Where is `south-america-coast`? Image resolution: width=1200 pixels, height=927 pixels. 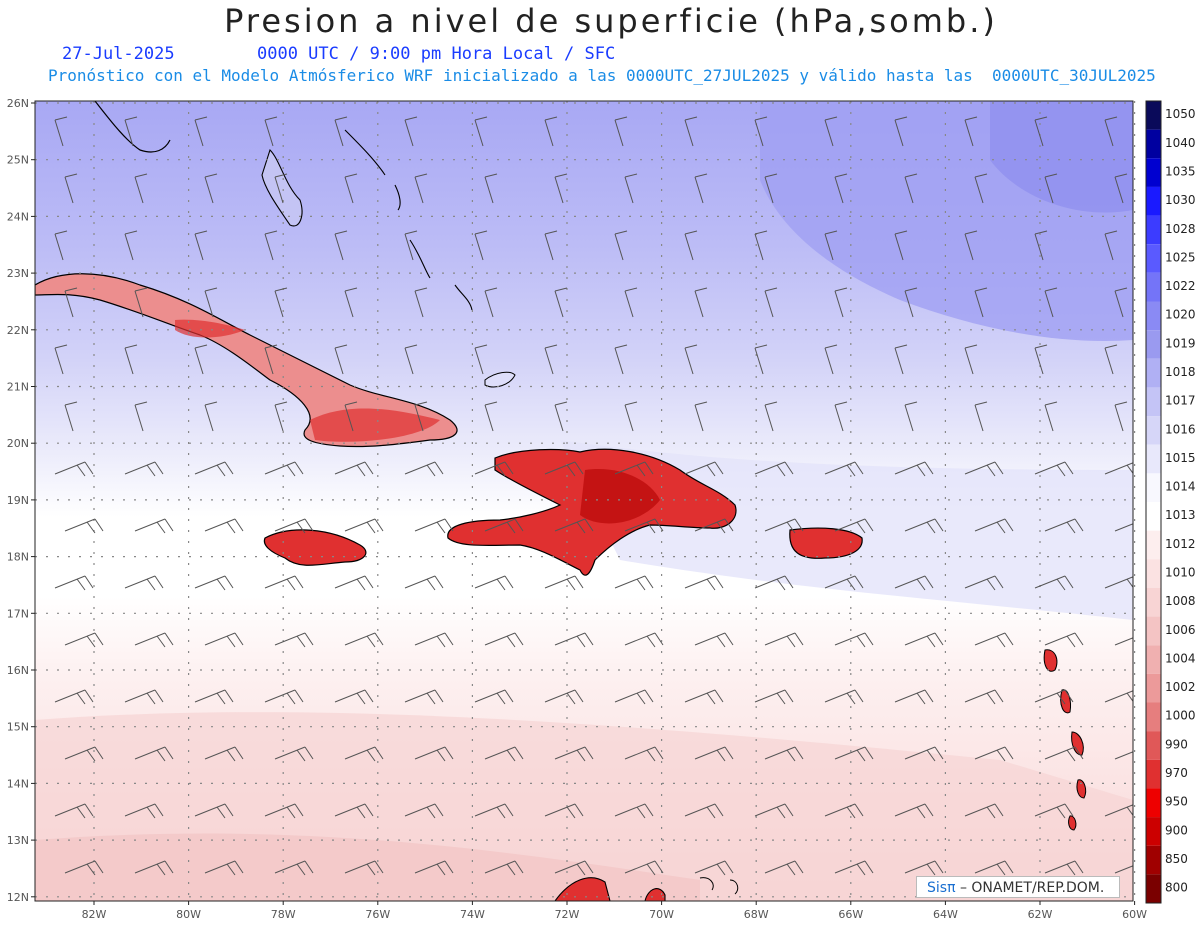 south-america-coast is located at coordinates (610, 889).